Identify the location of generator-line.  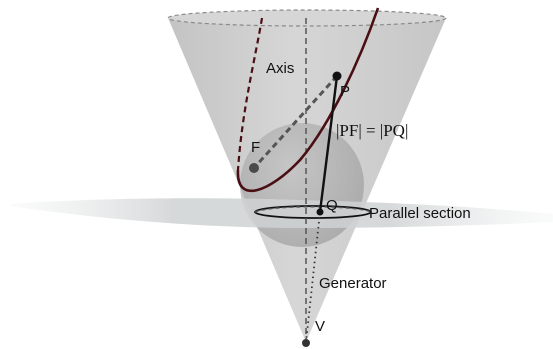
(313, 277).